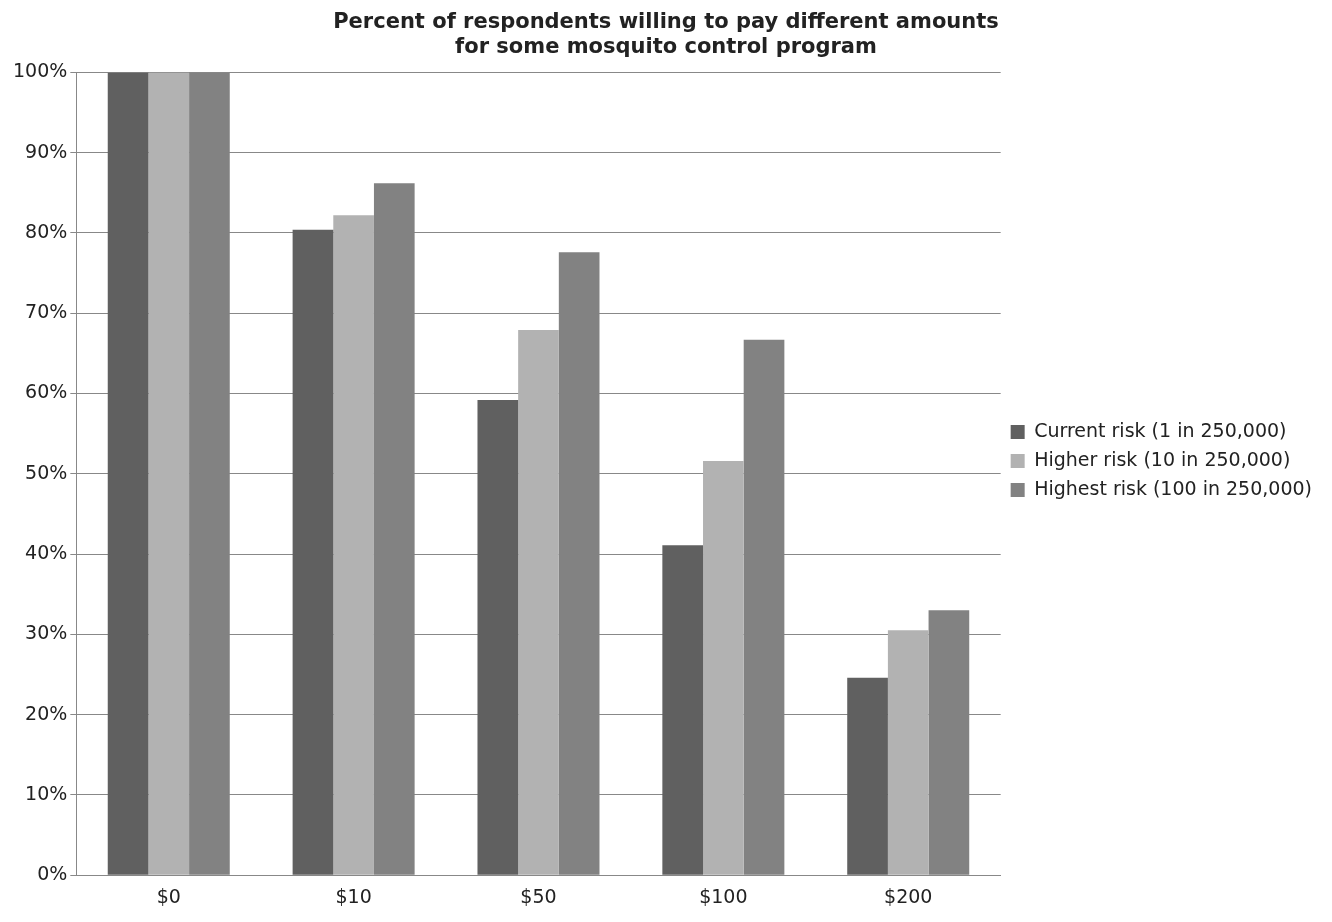  What do you see at coordinates (353, 895) in the screenshot?
I see `x-tick-label: $10` at bounding box center [353, 895].